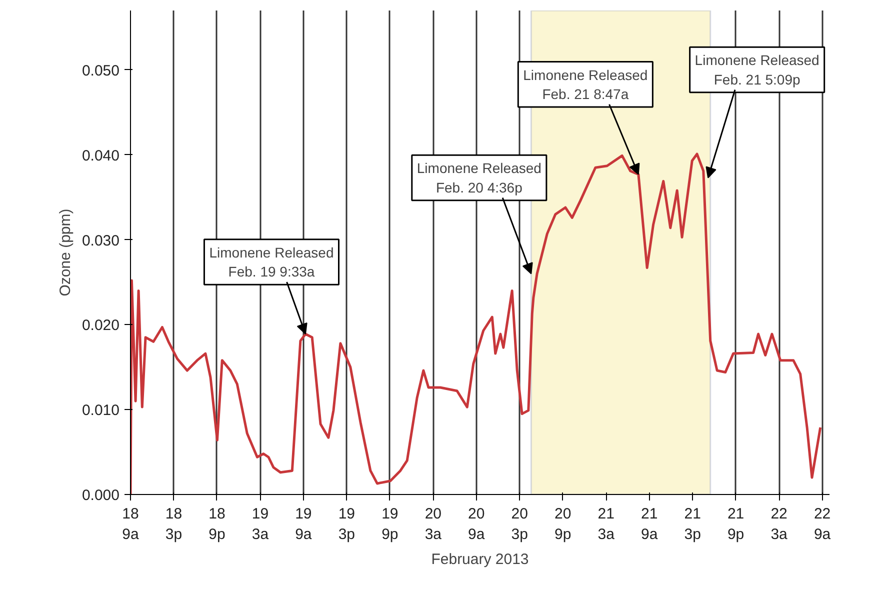 The height and width of the screenshot is (592, 869). I want to click on x-tick-label: 22 9a, so click(823, 524).